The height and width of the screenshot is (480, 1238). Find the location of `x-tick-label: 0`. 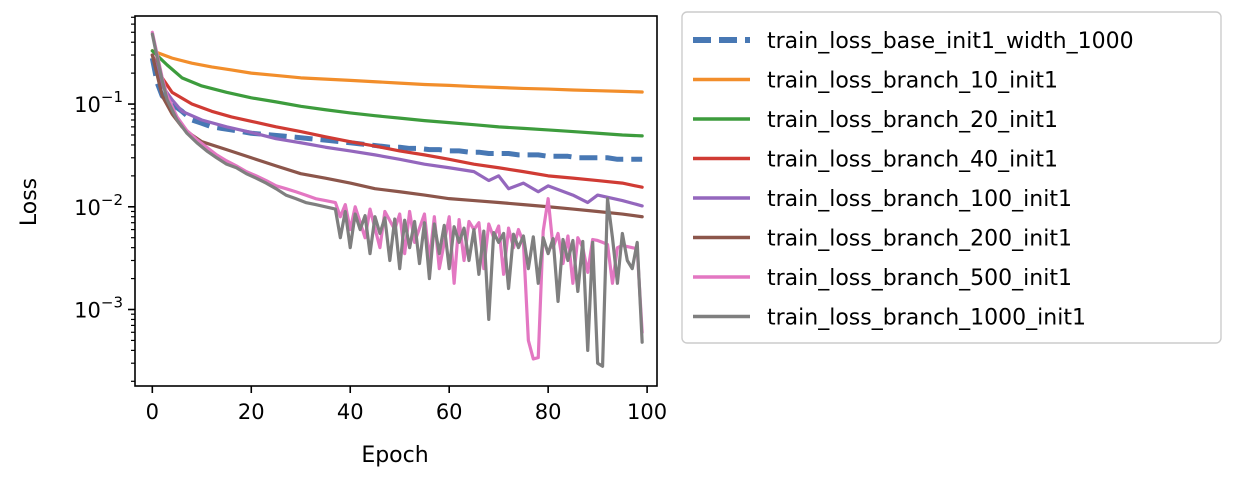

x-tick-label: 0 is located at coordinates (152, 412).